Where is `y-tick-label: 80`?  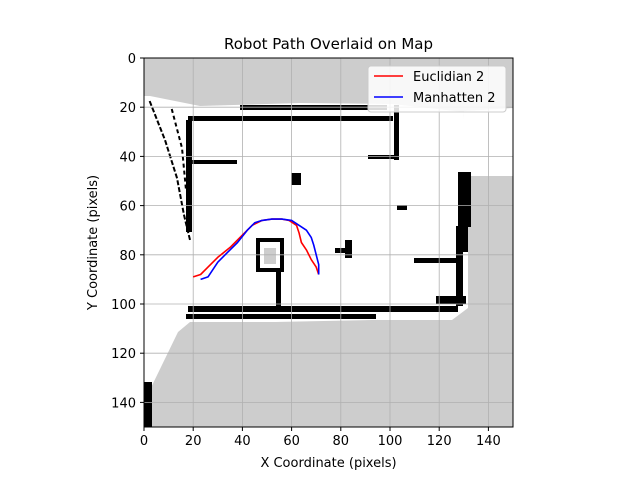
y-tick-label: 80 is located at coordinates (127, 256).